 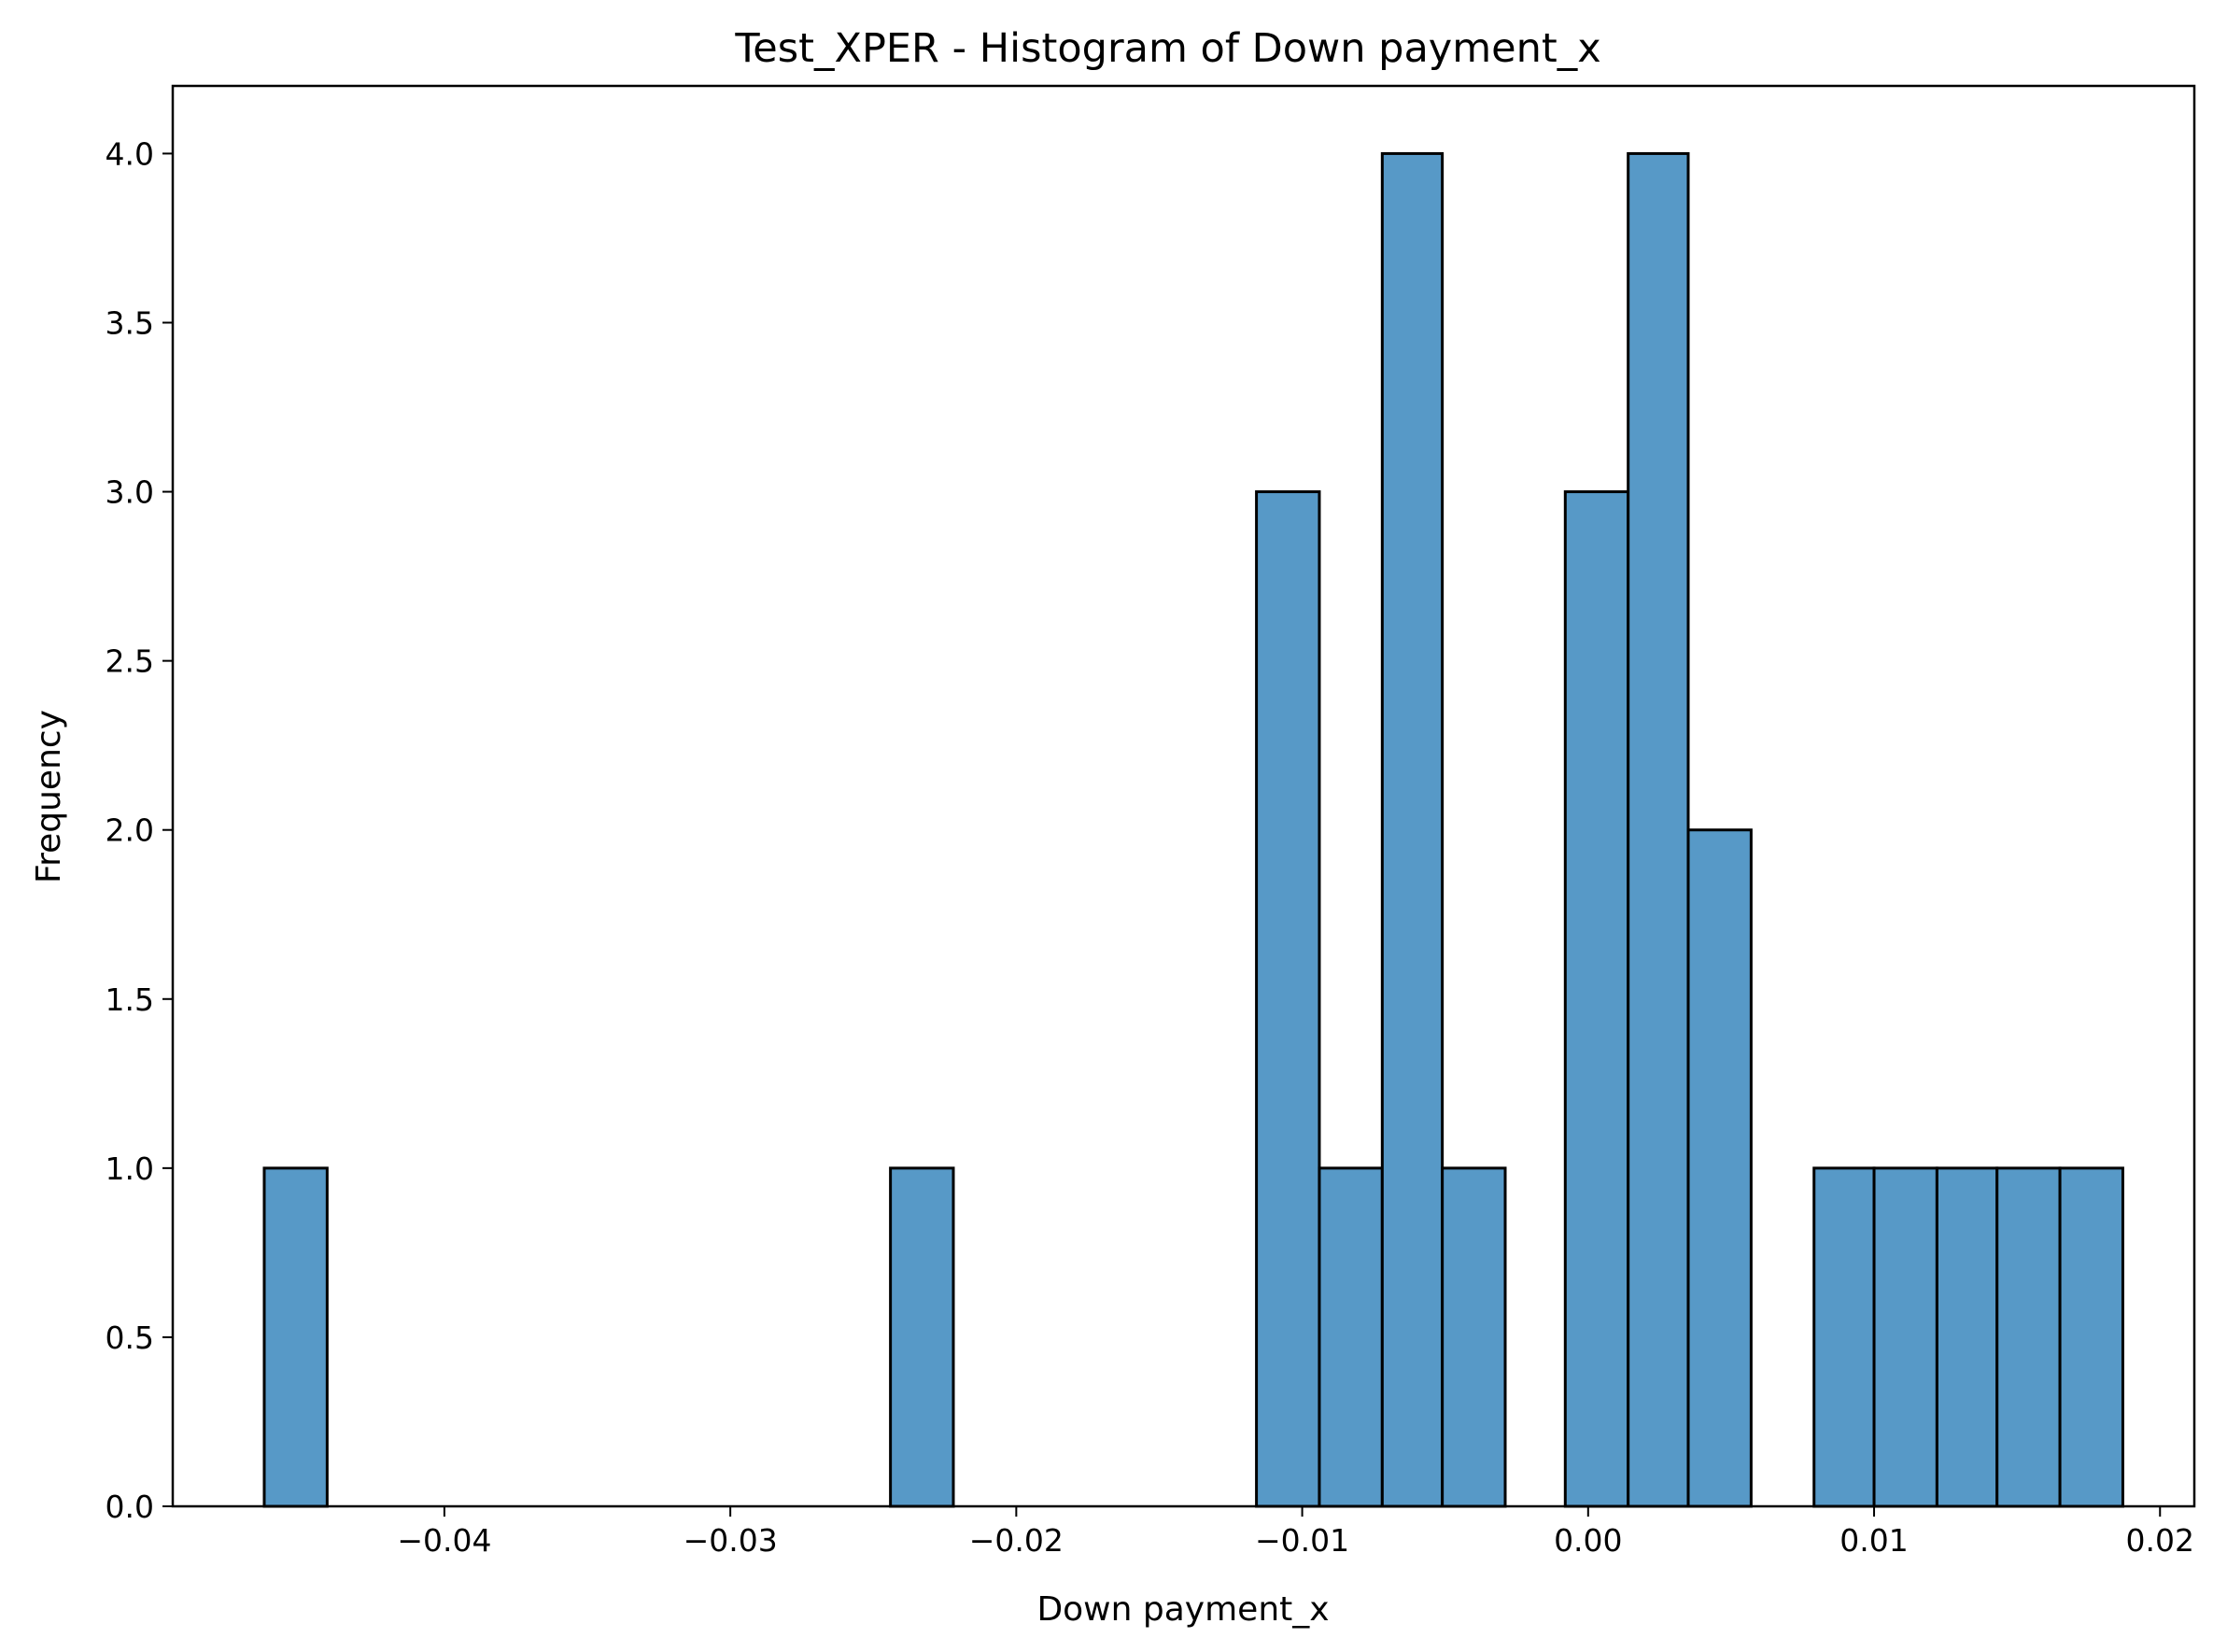 What do you see at coordinates (130, 153) in the screenshot?
I see `y-tick-label-8: 4.0` at bounding box center [130, 153].